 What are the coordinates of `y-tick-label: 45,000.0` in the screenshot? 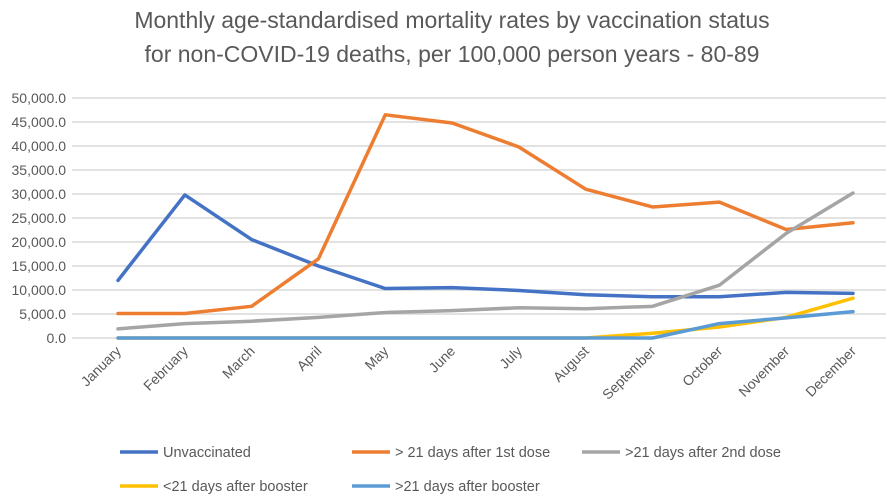 It's located at (39, 122).